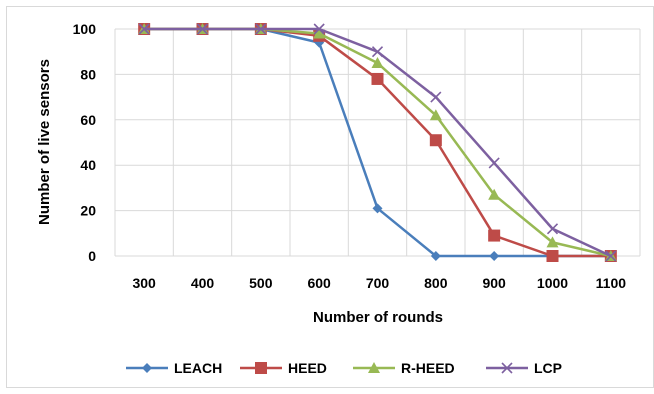 This screenshot has width=654, height=394. What do you see at coordinates (88, 165) in the screenshot?
I see `y-tick-label: 40` at bounding box center [88, 165].